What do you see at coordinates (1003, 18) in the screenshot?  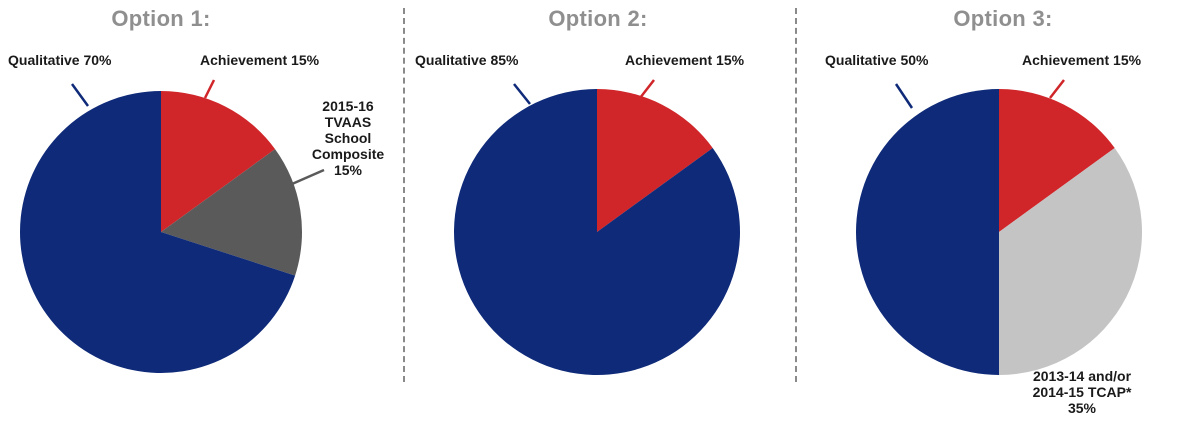 I see `option-3-title: Option 3:` at bounding box center [1003, 18].